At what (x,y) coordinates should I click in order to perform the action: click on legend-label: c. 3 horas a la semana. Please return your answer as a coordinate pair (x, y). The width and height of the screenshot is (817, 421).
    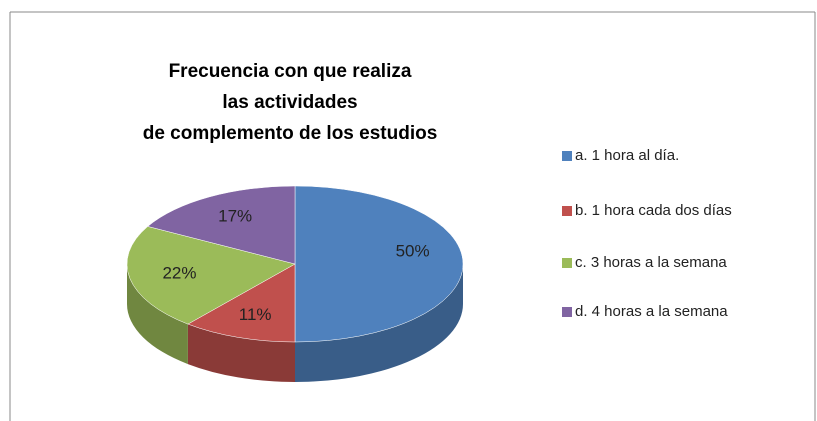
    Looking at the image, I should click on (651, 262).